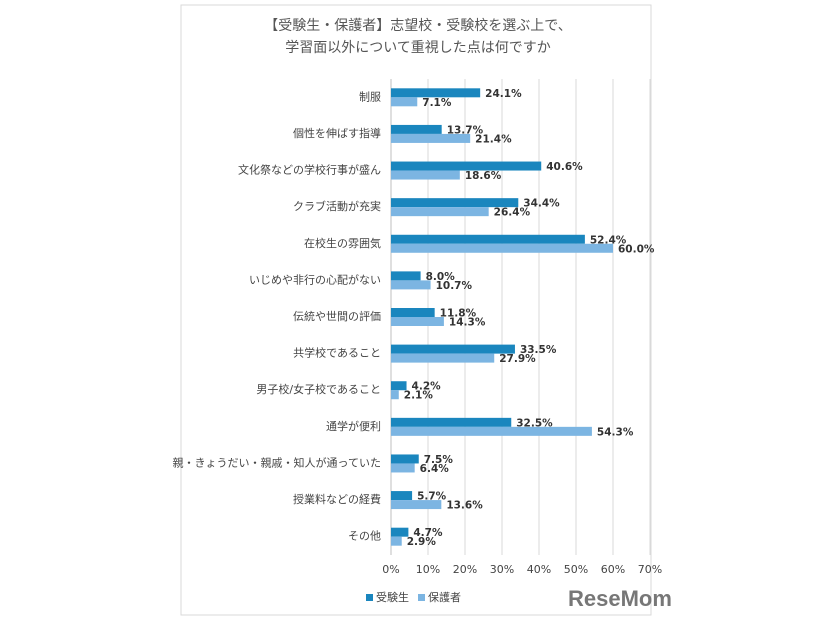 The width and height of the screenshot is (826, 624). What do you see at coordinates (608, 240) in the screenshot?
I see `value-label: 52.4%` at bounding box center [608, 240].